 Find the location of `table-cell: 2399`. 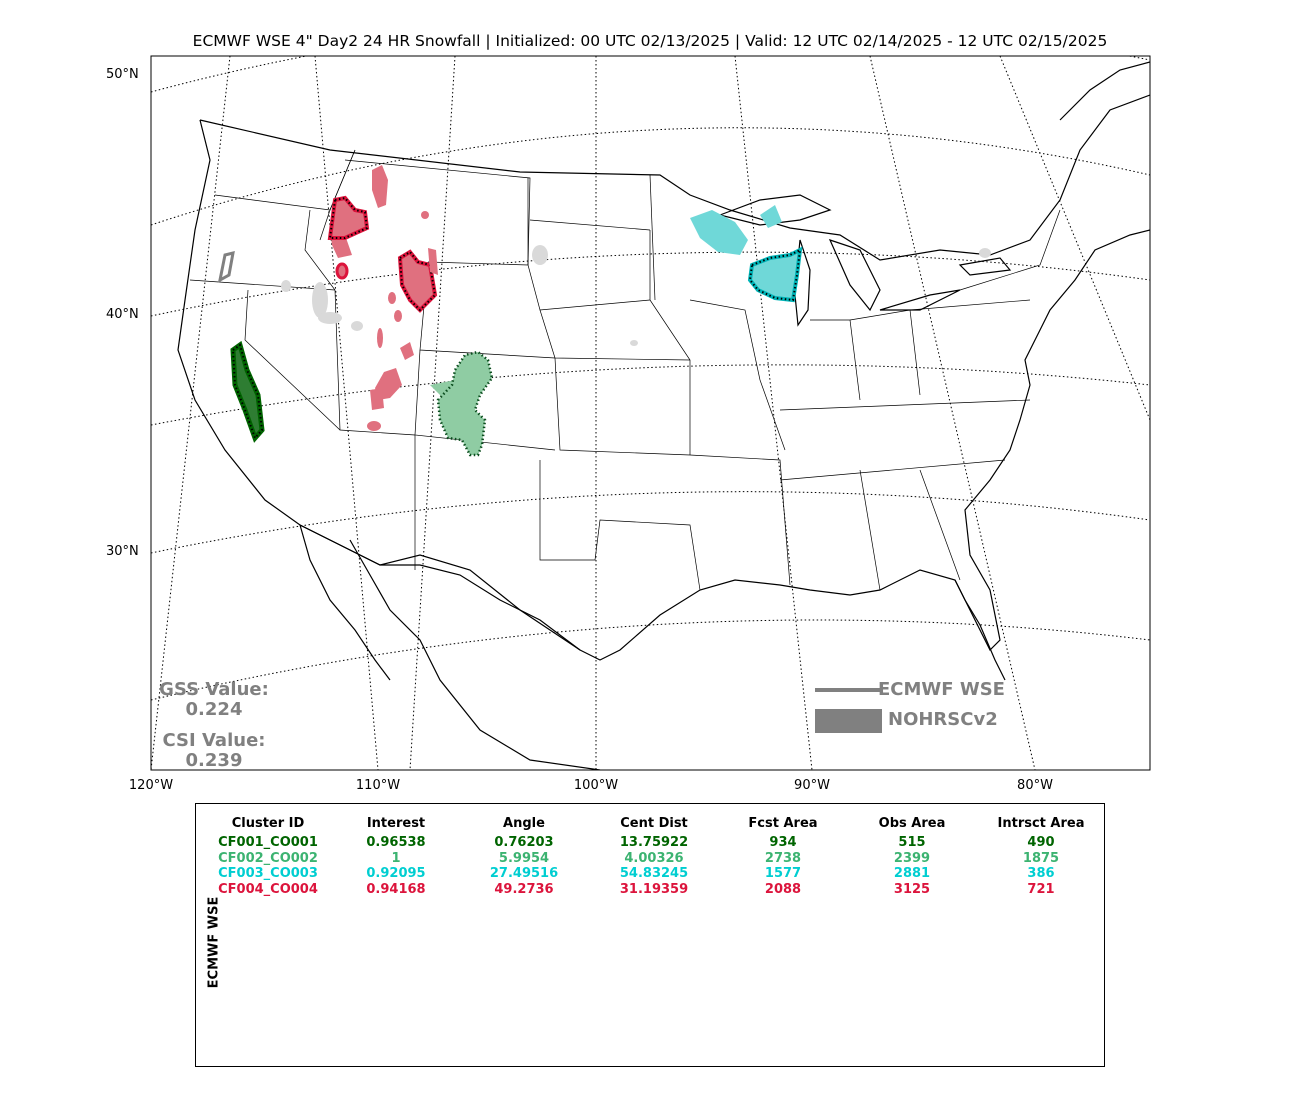

table-cell: 2399 is located at coordinates (912, 858).